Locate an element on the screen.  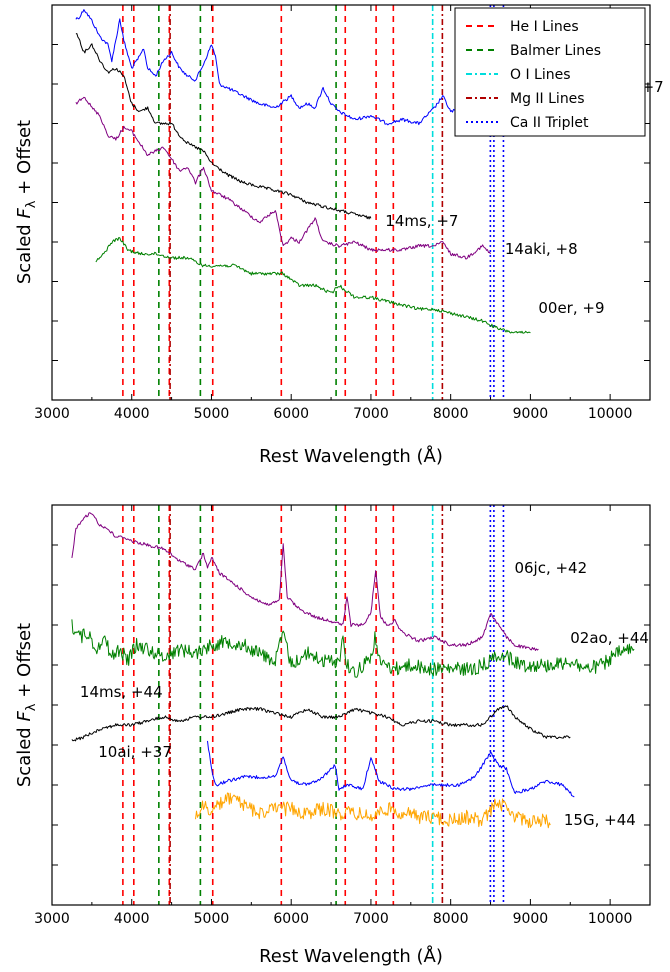
bottom-series-label-15g-44: 15G, +44 is located at coordinates (600, 820).